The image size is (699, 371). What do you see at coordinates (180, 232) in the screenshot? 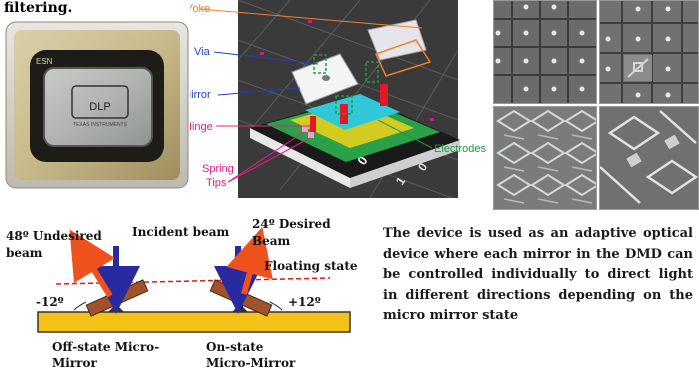
I see `incident-beam-label: Incident beam` at bounding box center [180, 232].